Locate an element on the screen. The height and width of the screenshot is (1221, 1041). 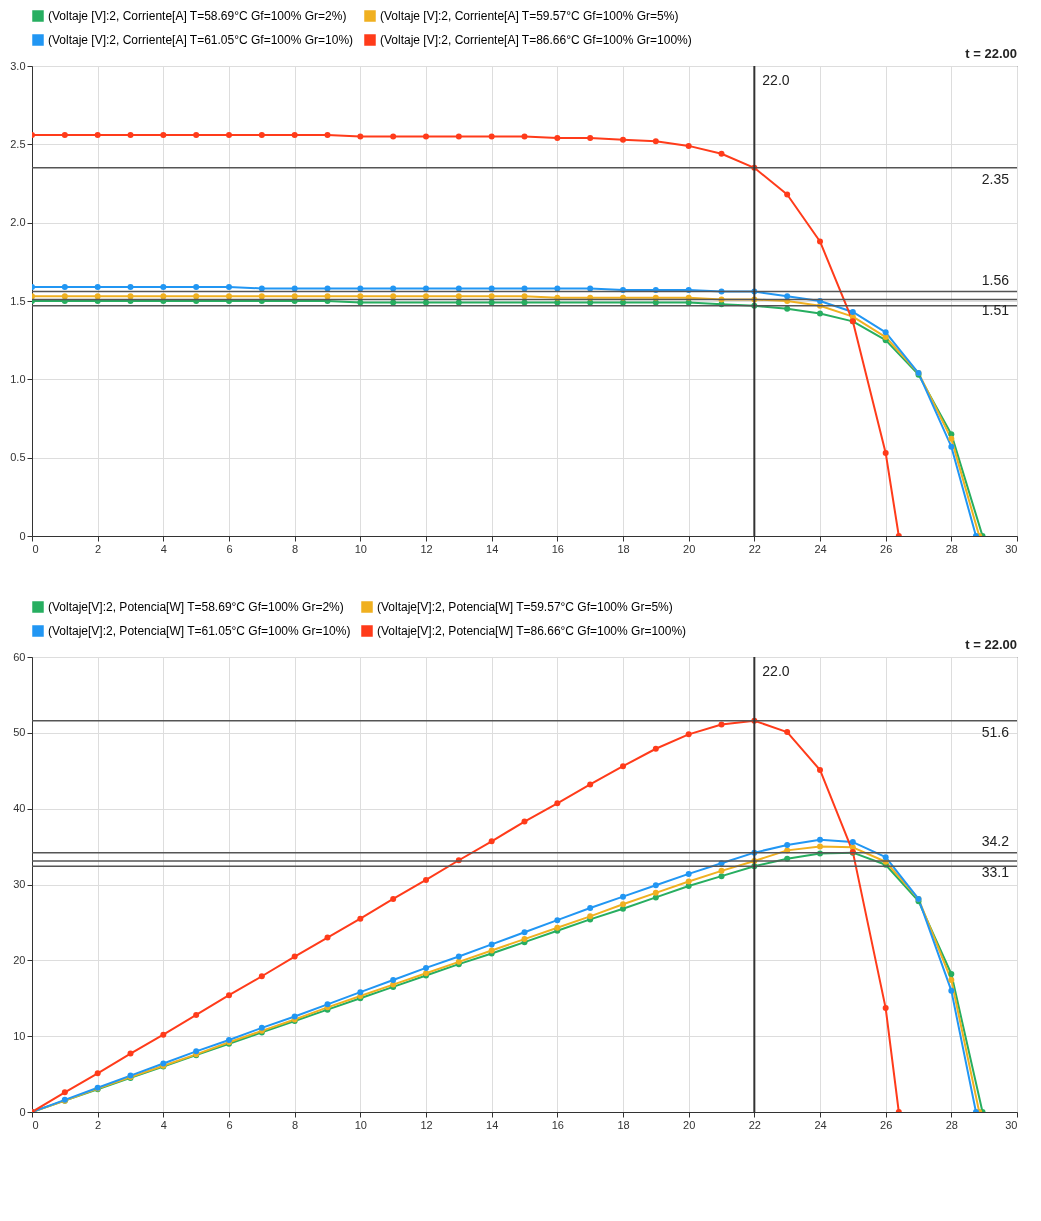
y-tick-label: 10 is located at coordinates (19, 1035).